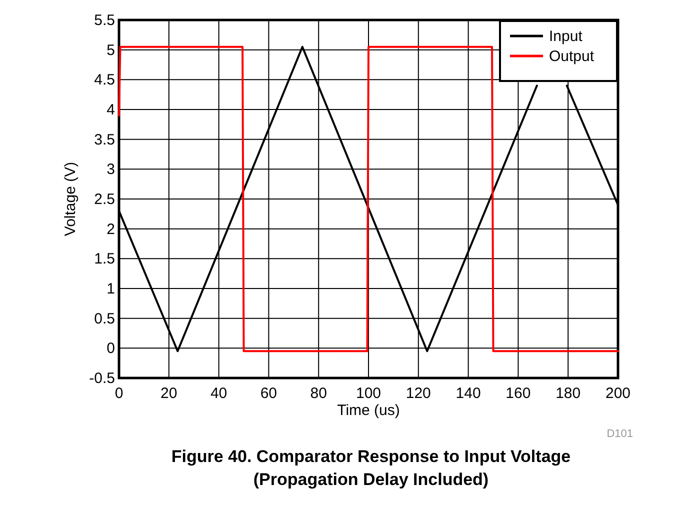 This screenshot has height=506, width=673. I want to click on y-tick-label: 0, so click(110, 349).